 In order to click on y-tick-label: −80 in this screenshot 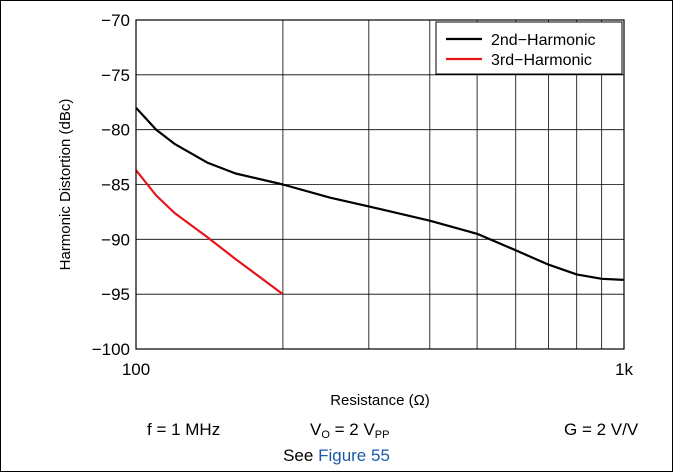, I will do `click(115, 130)`.